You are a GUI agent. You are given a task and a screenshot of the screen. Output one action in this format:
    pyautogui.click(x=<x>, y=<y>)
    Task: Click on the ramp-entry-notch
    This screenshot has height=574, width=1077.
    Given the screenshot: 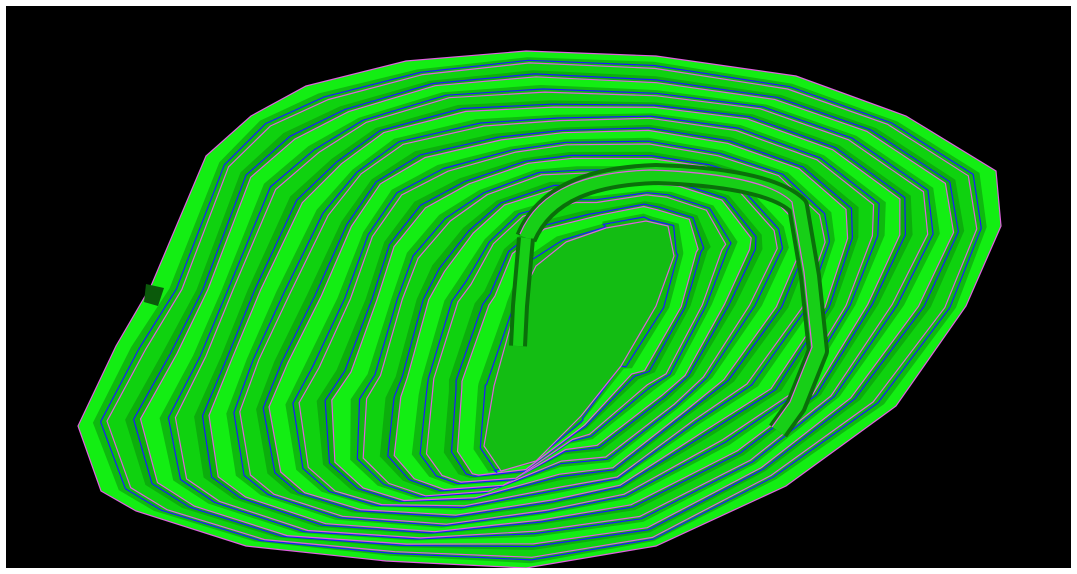 What is the action you would take?
    pyautogui.click(x=154, y=295)
    